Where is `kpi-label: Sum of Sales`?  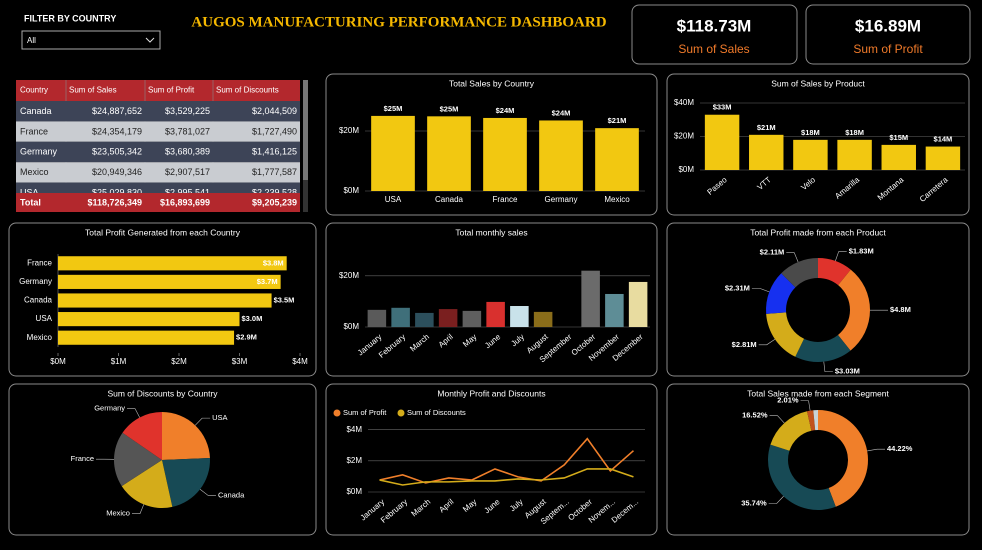
kpi-label: Sum of Sales is located at coordinates (713, 49).